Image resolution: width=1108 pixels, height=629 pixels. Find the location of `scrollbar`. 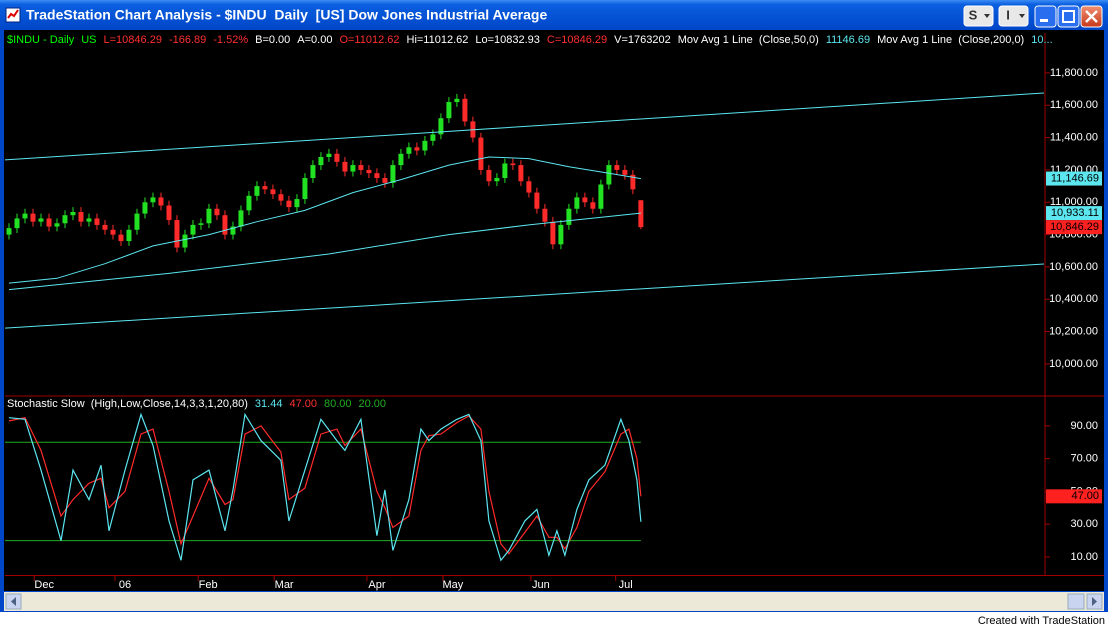

scrollbar is located at coordinates (554, 601).